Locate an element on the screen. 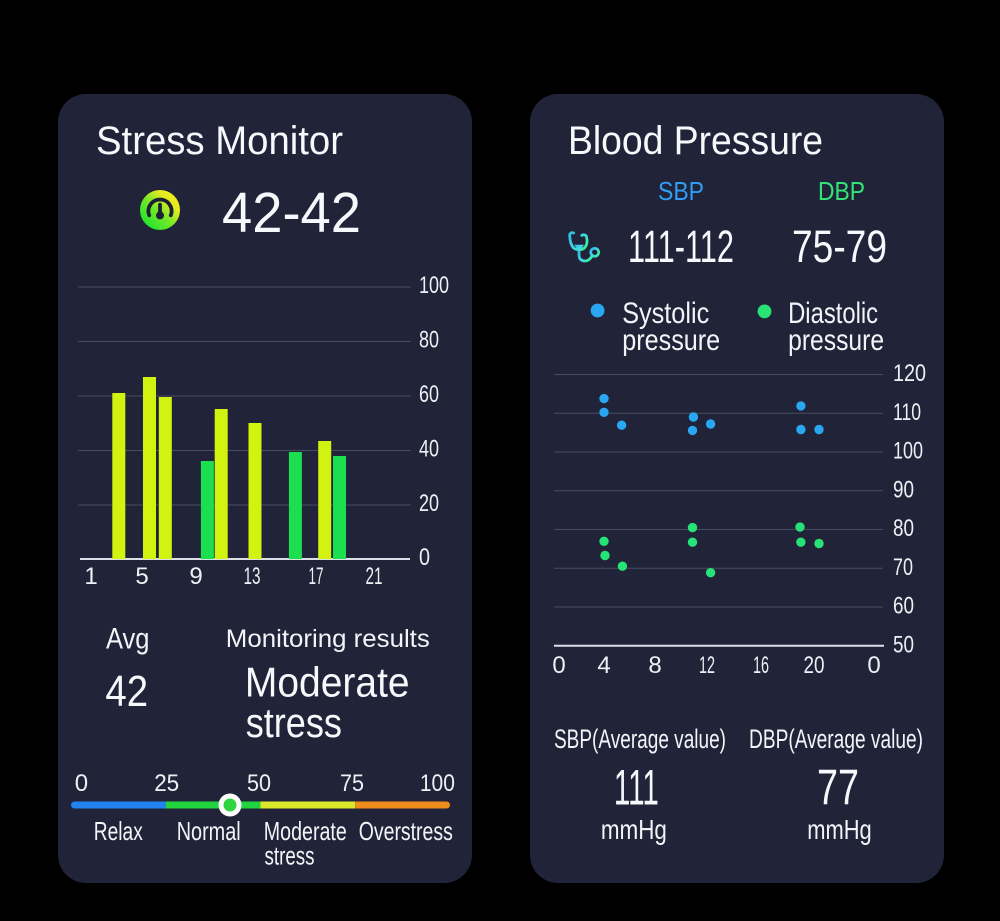 The width and height of the screenshot is (1000, 921). svg-text: Overstress is located at coordinates (406, 831).